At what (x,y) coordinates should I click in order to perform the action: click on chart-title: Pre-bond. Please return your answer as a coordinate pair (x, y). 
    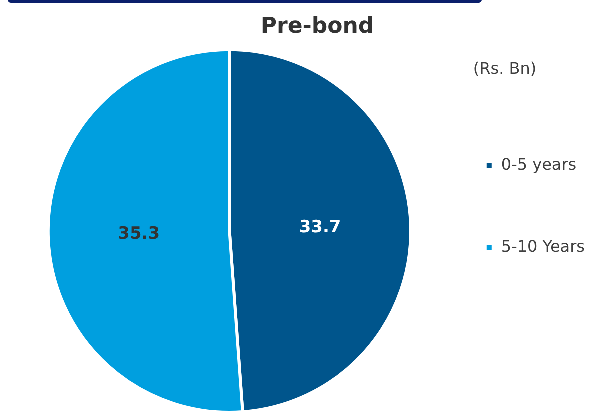
    Looking at the image, I should click on (317, 26).